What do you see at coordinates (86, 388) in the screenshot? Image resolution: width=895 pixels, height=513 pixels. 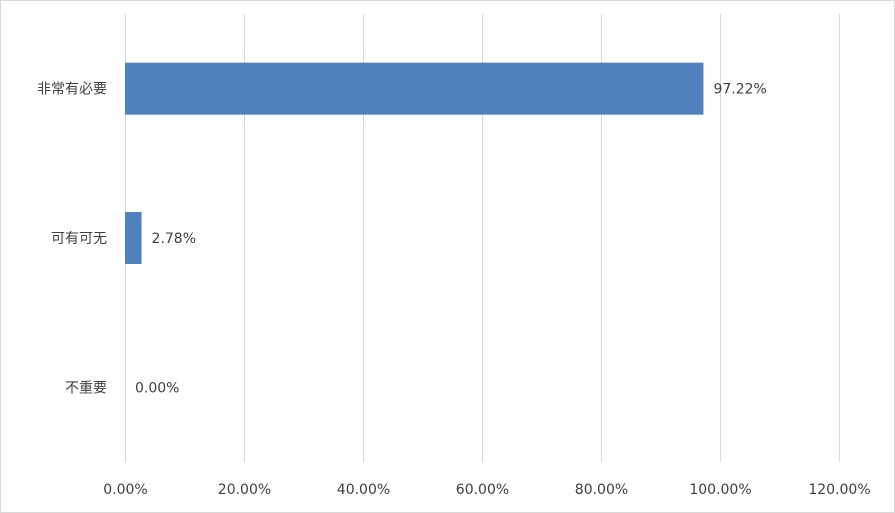 I see `category-label: 不重要` at bounding box center [86, 388].